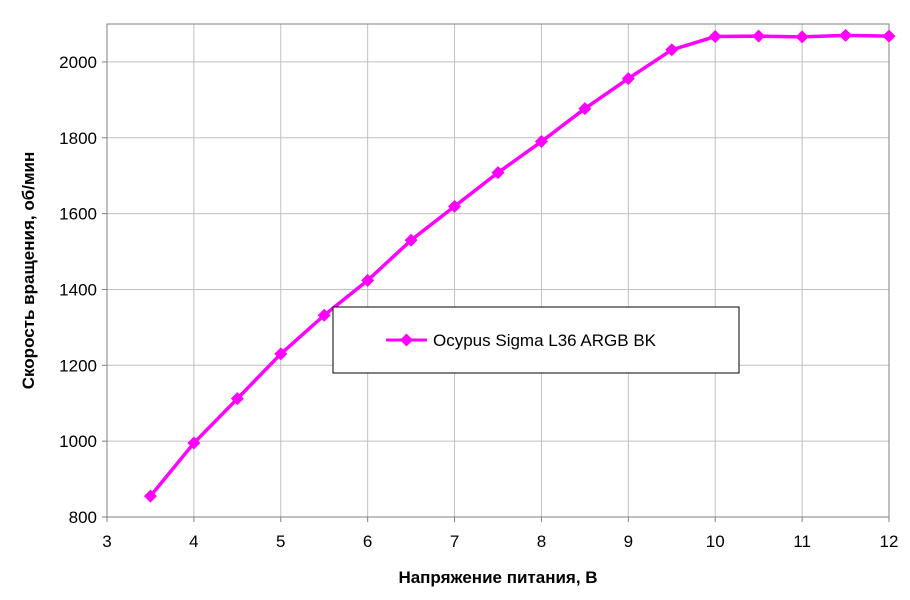 Image resolution: width=910 pixels, height=600 pixels. Describe the element at coordinates (78, 138) in the screenshot. I see `y-tick-label: 1800` at that location.